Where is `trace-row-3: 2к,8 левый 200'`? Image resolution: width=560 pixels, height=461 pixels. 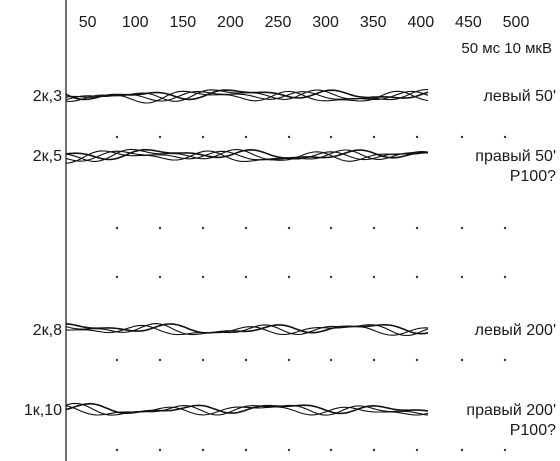
trace-row-3: 2к,8 левый 200' is located at coordinates (294, 330).